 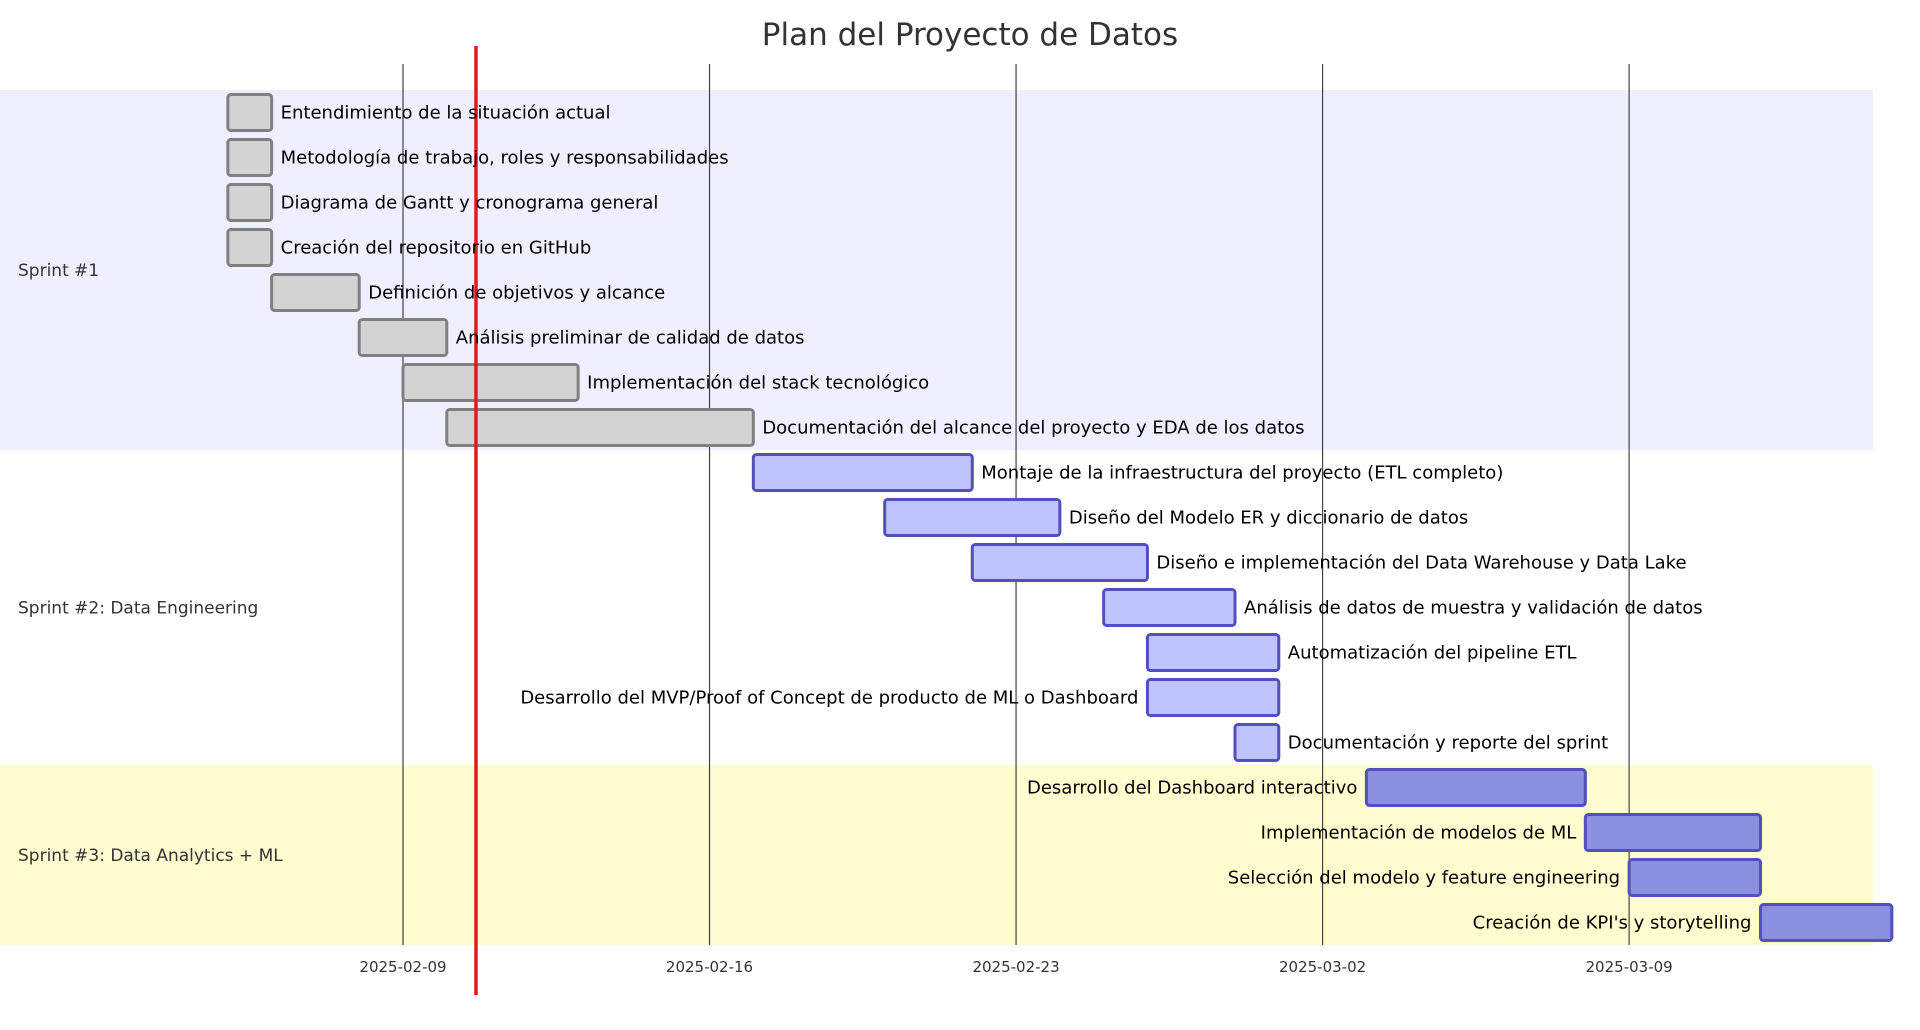 I want to click on task-label: Creación de KPI's y storytelling, so click(x=1612, y=923).